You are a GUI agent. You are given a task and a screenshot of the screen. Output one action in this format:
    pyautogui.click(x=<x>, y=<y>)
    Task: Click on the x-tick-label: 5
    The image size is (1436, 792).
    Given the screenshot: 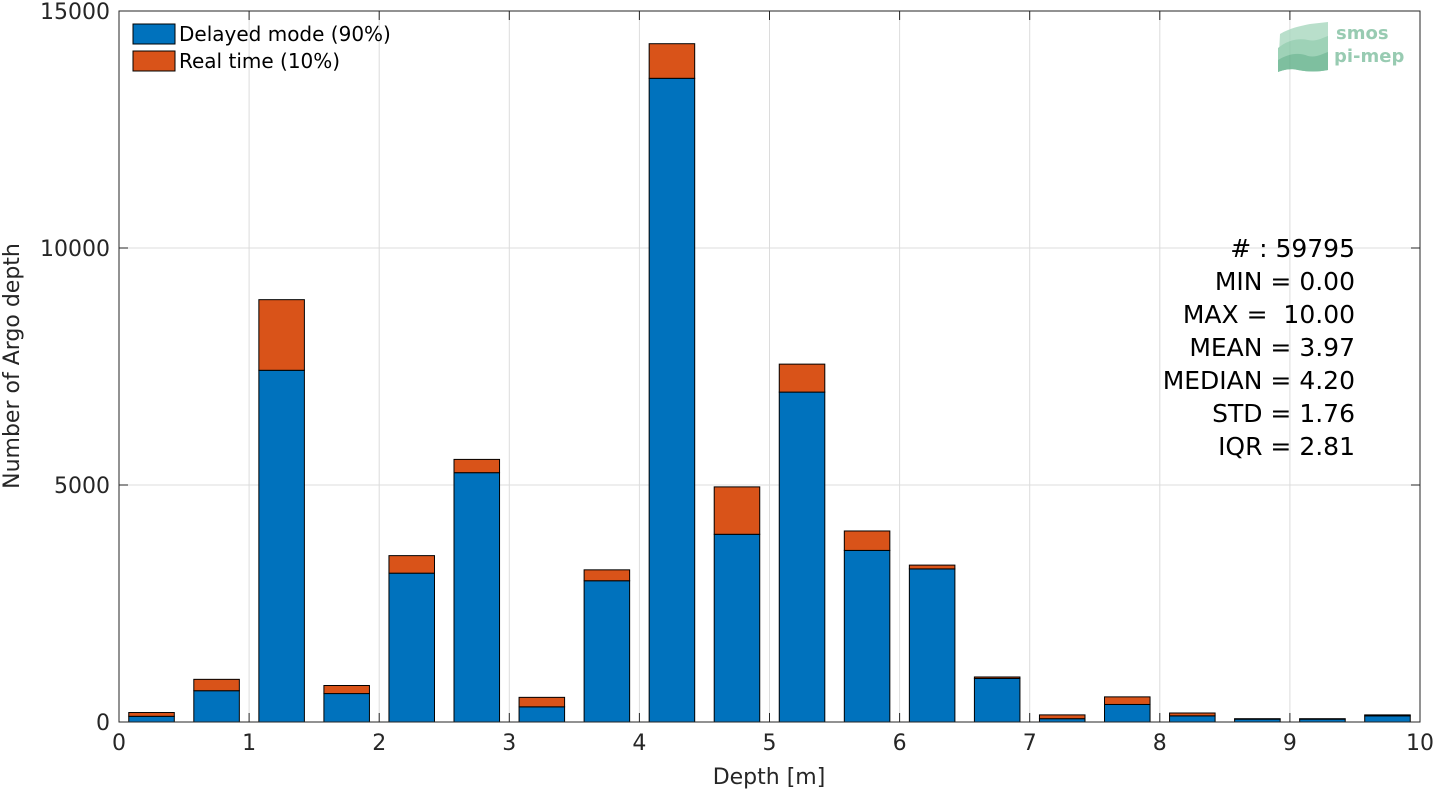 What is the action you would take?
    pyautogui.click(x=770, y=743)
    